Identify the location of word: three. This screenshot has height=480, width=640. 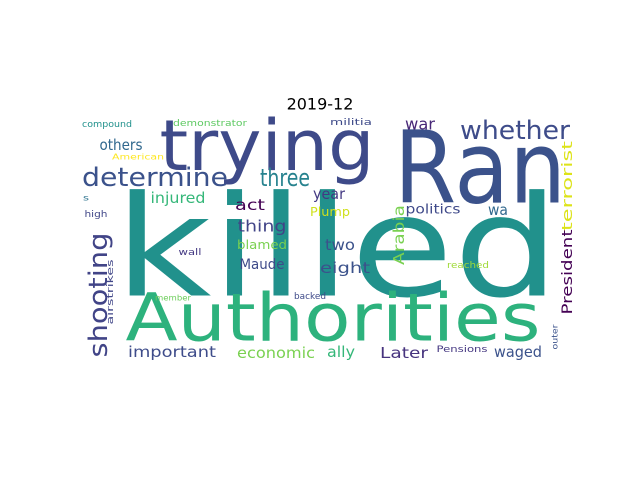
(285, 178).